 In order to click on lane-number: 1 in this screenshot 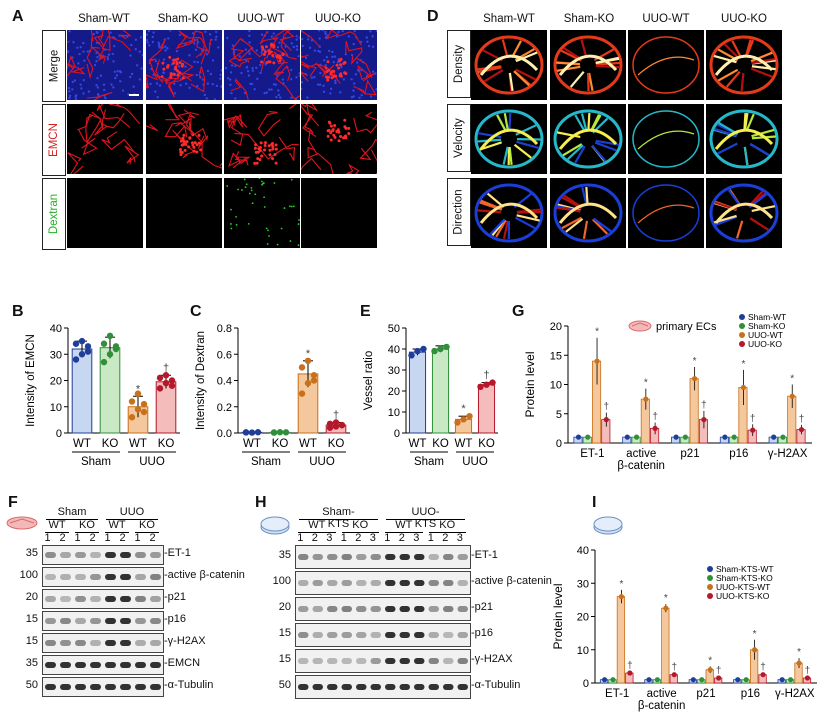, I will do `click(107, 538)`.